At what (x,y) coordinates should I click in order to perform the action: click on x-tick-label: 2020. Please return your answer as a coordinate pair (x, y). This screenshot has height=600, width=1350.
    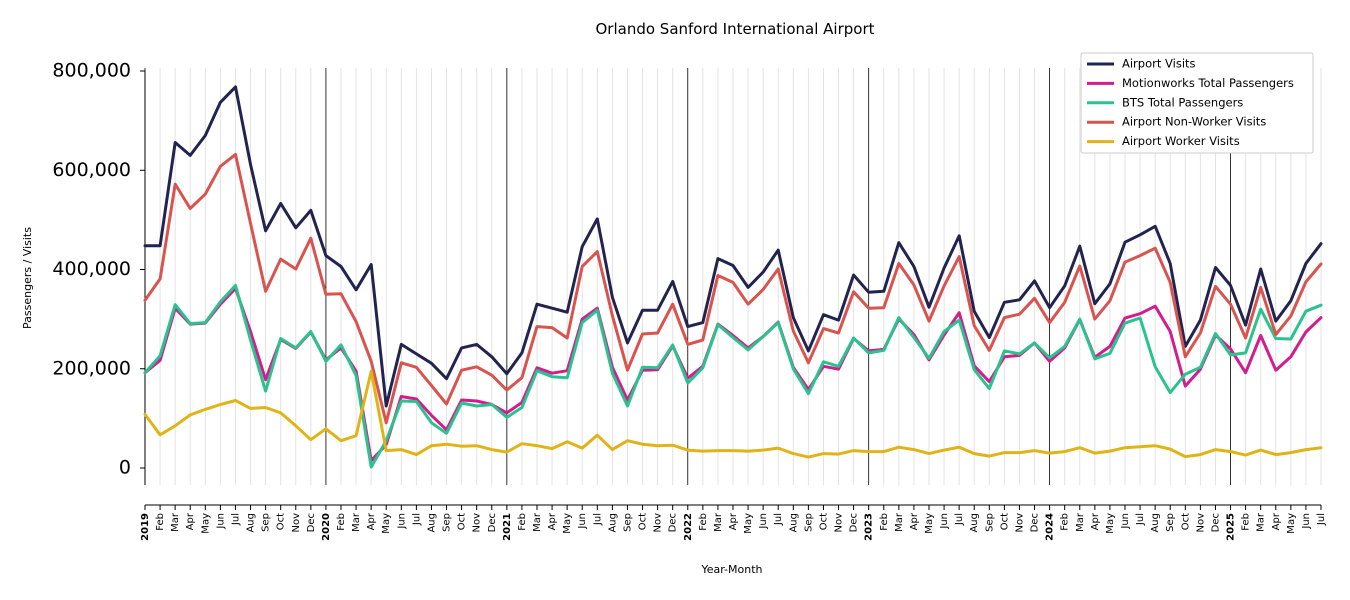
    Looking at the image, I should click on (326, 527).